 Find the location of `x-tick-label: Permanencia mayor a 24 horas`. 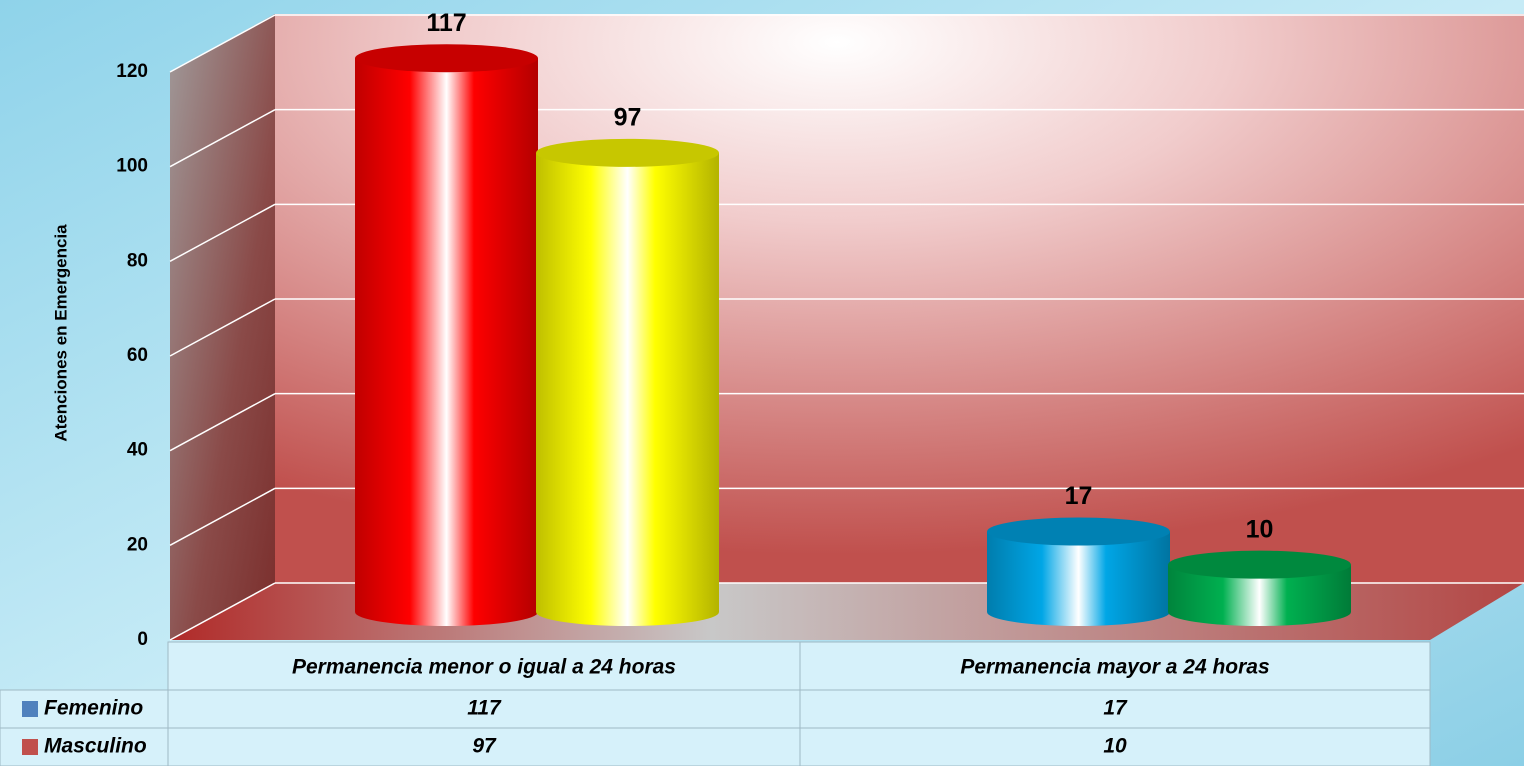

x-tick-label: Permanencia mayor a 24 horas is located at coordinates (1114, 667).